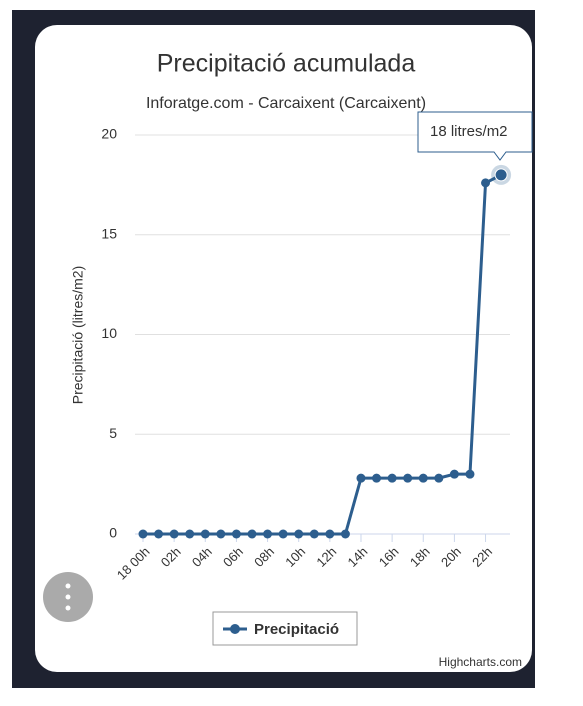  I want to click on tooltip-box, so click(475, 136).